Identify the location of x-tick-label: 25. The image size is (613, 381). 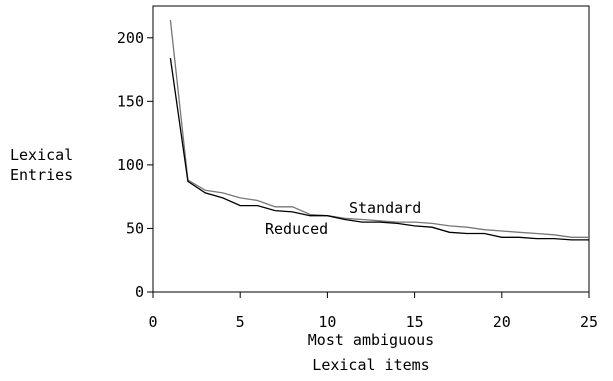
(589, 322).